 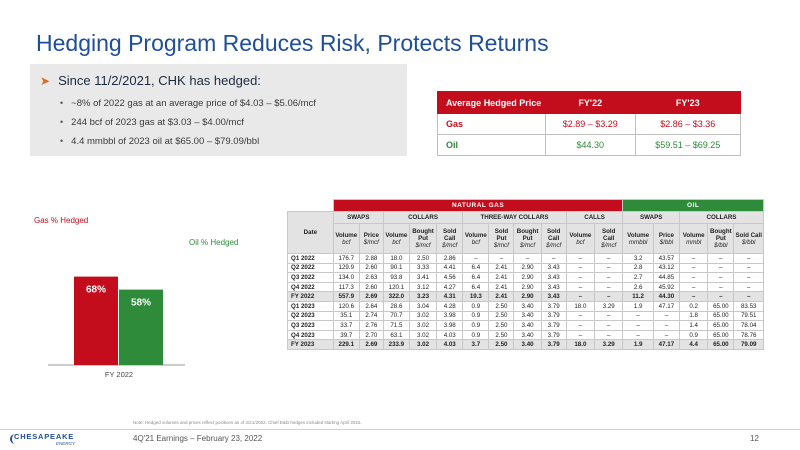 What do you see at coordinates (589, 124) in the screenshot?
I see `avg-row-gas: Gas $2.89 – $3.29 $2.86 – $3.36` at bounding box center [589, 124].